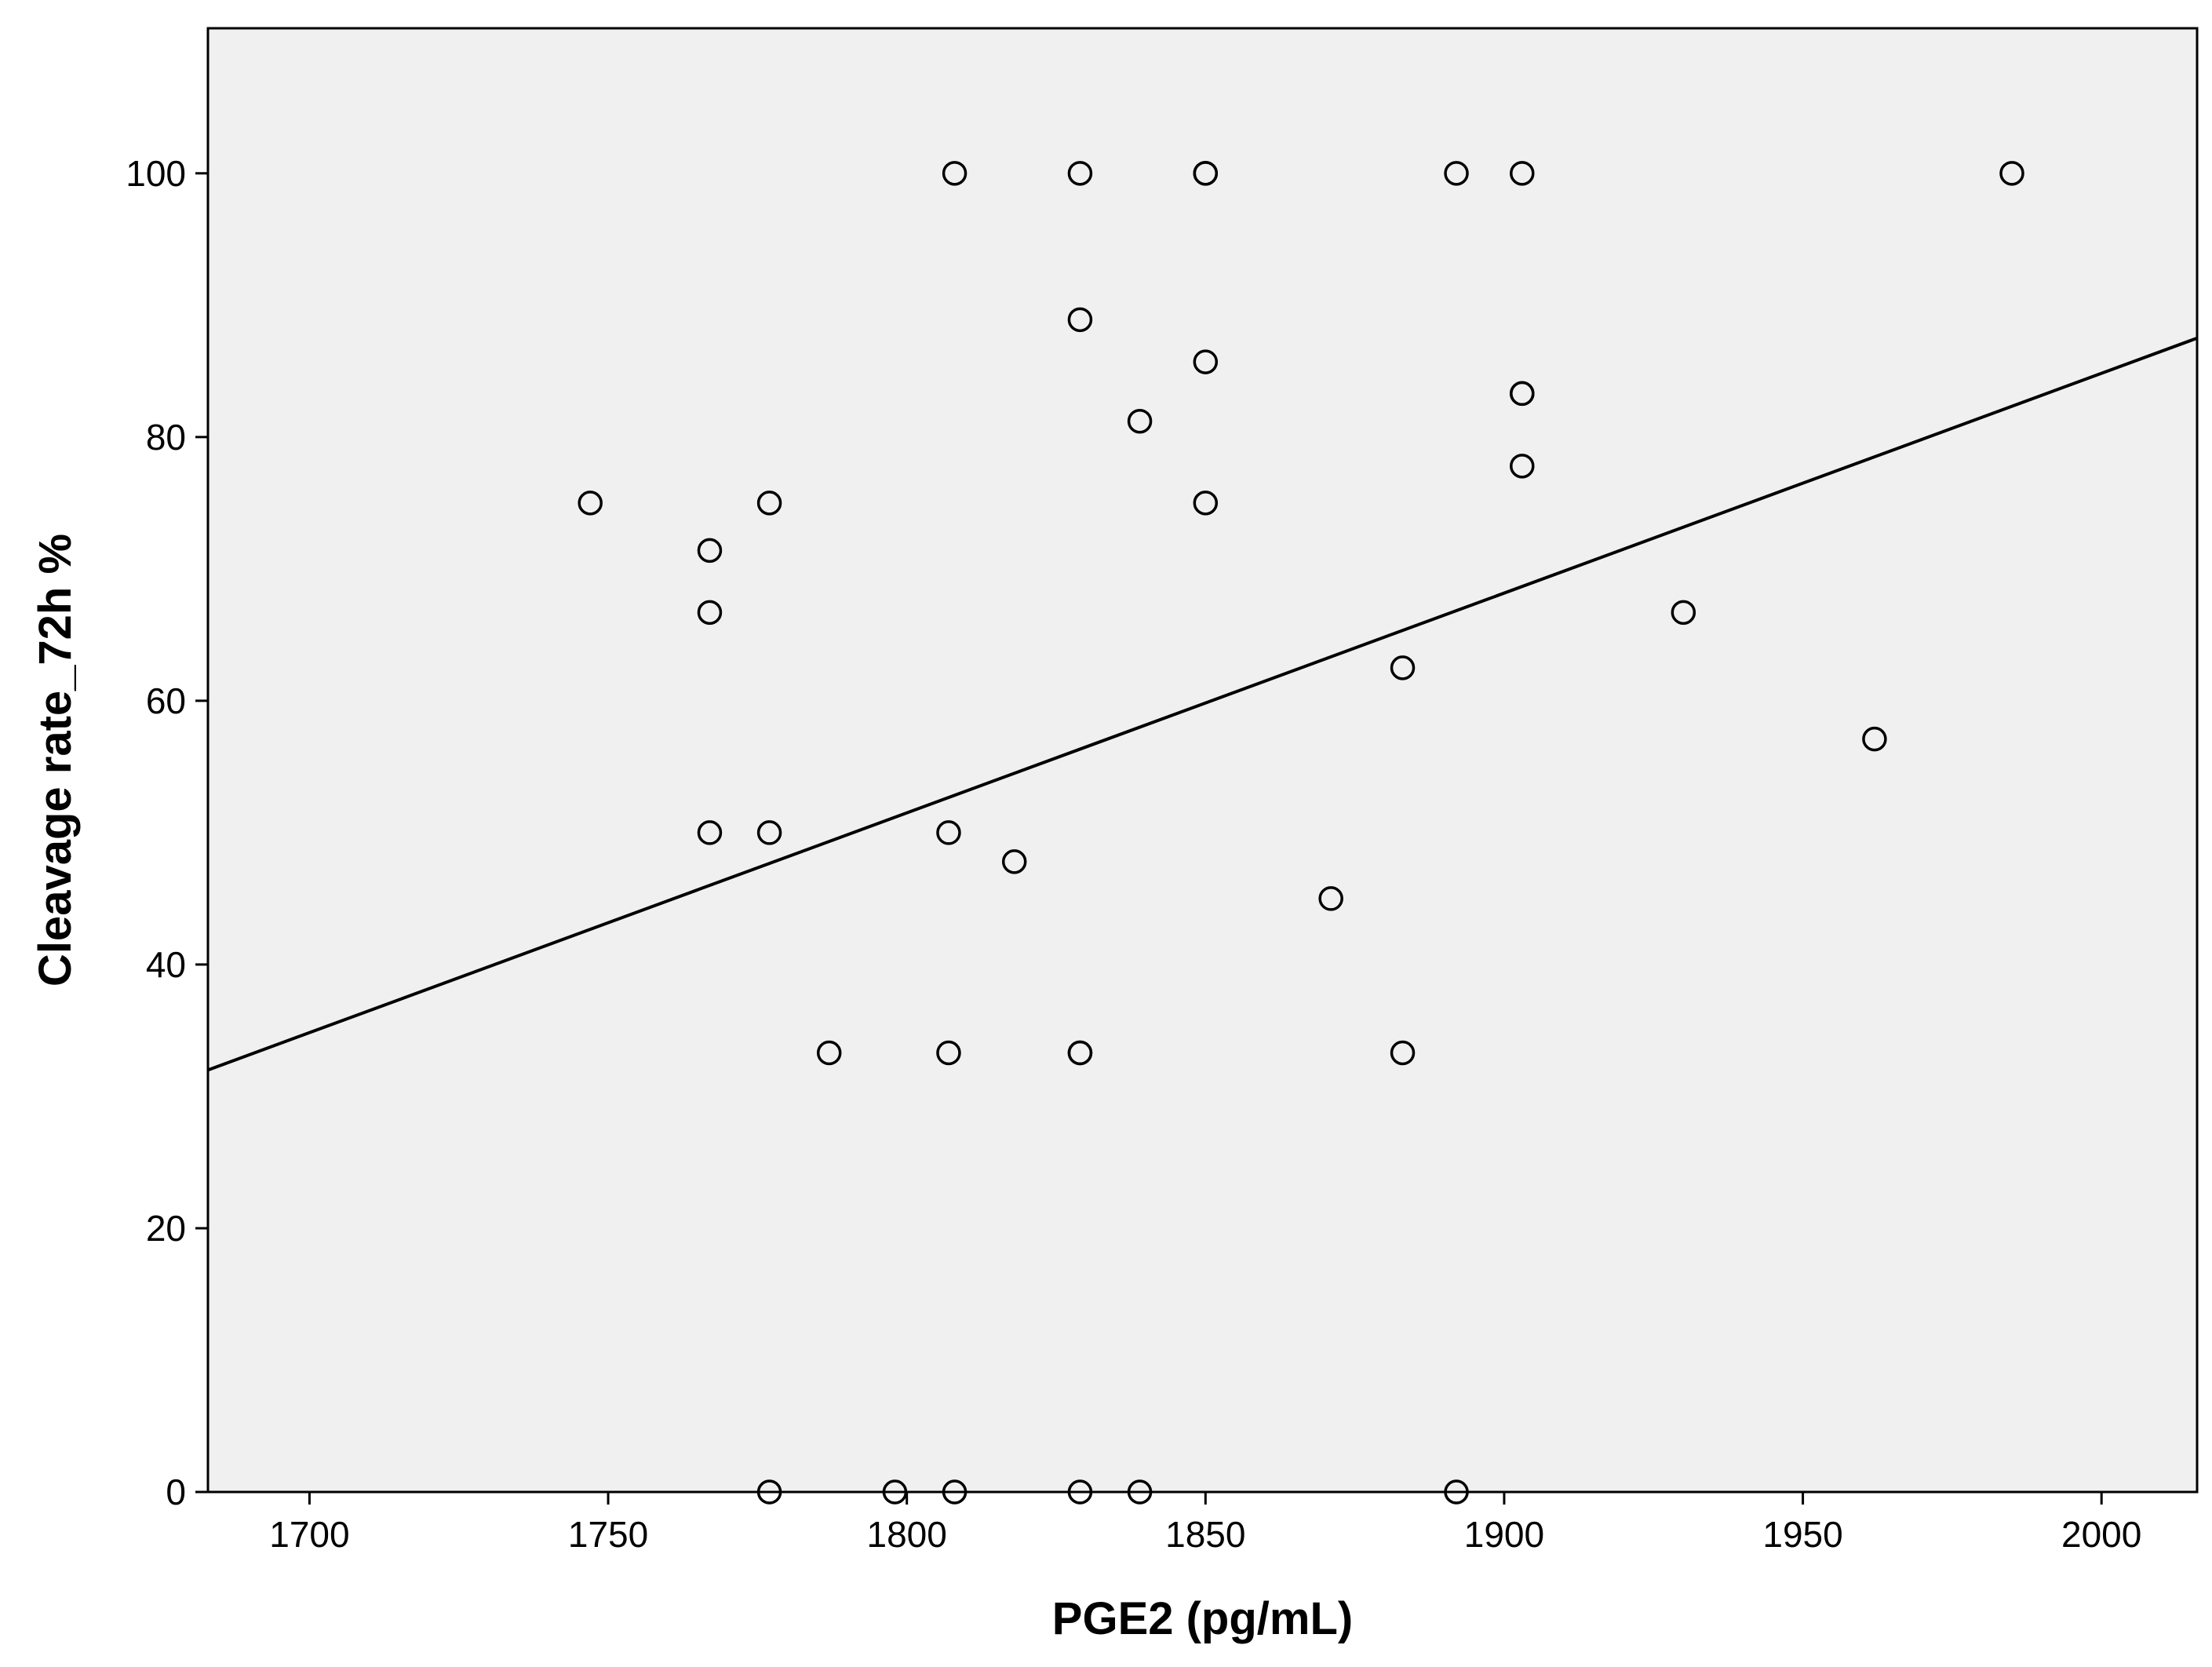 This screenshot has height=1667, width=2212. Describe the element at coordinates (166, 964) in the screenshot. I see `y-tick-label: 40` at that location.